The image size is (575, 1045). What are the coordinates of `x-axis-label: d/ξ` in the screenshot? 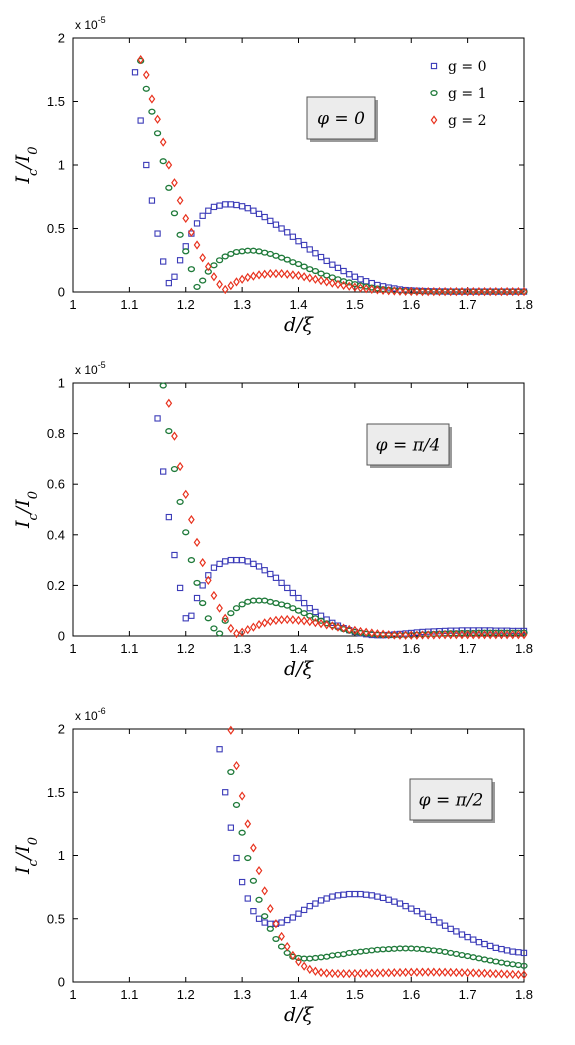 It's located at (299, 669).